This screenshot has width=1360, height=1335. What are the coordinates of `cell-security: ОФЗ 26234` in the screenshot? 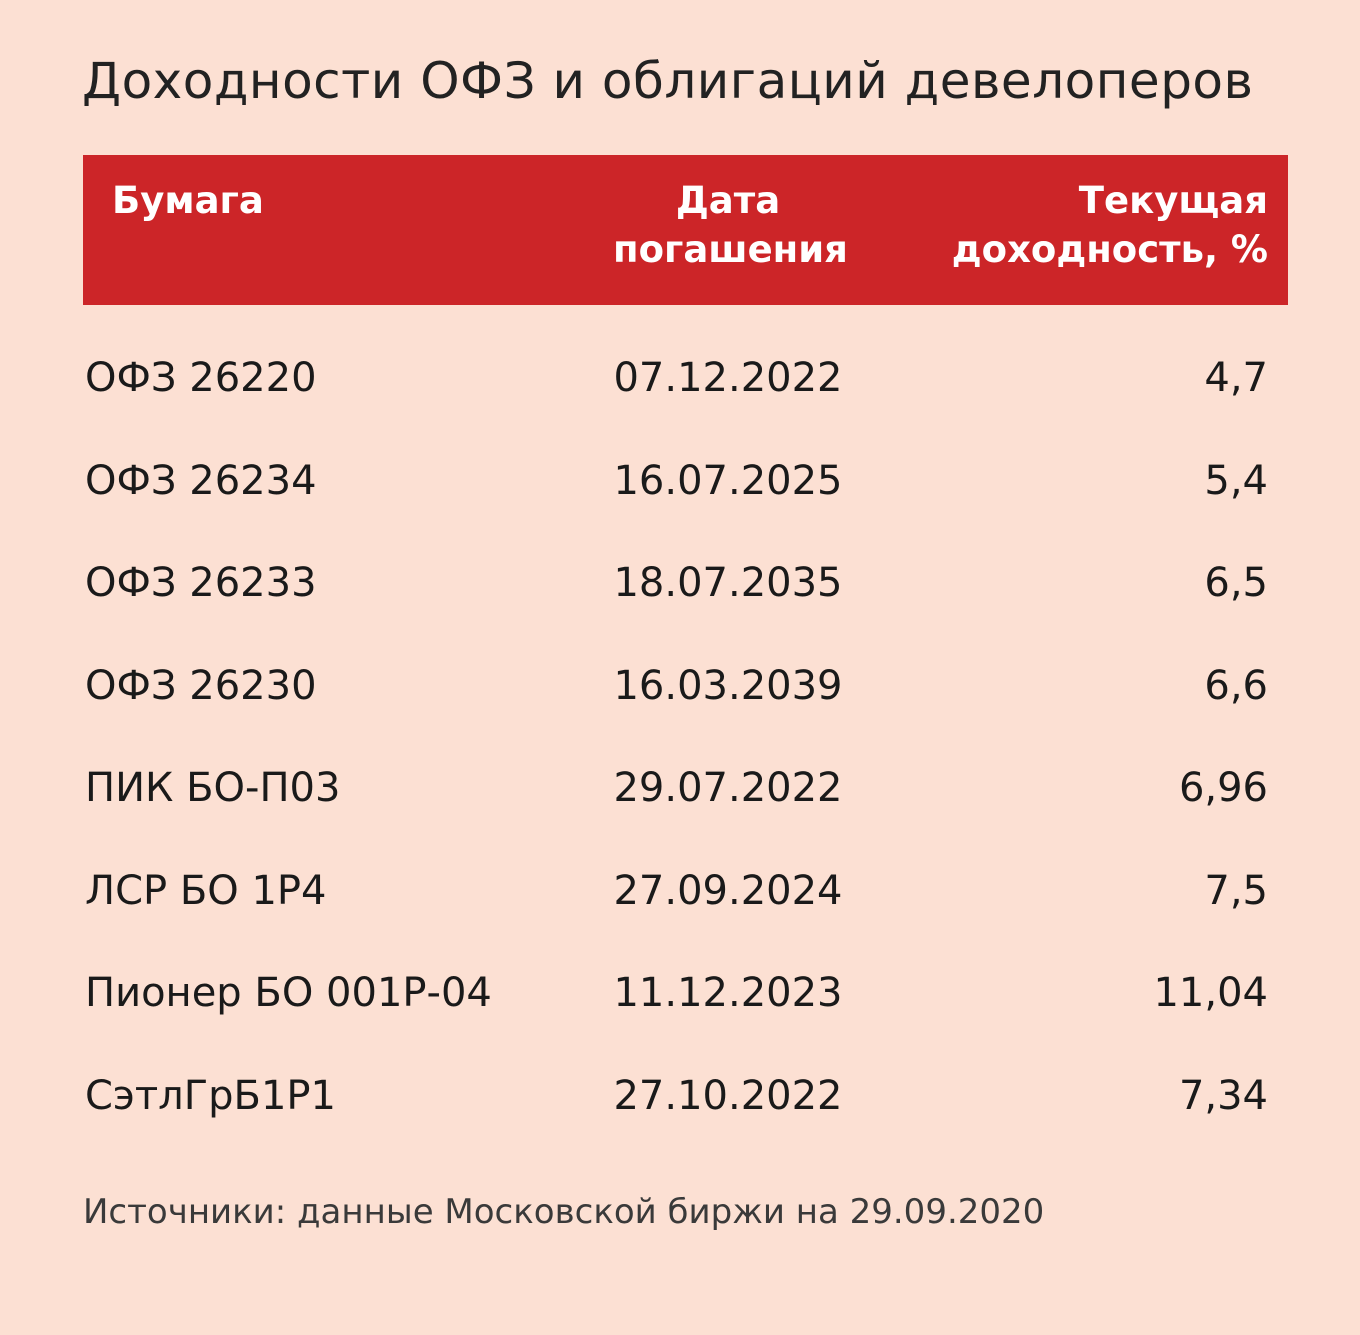 It's located at (201, 480).